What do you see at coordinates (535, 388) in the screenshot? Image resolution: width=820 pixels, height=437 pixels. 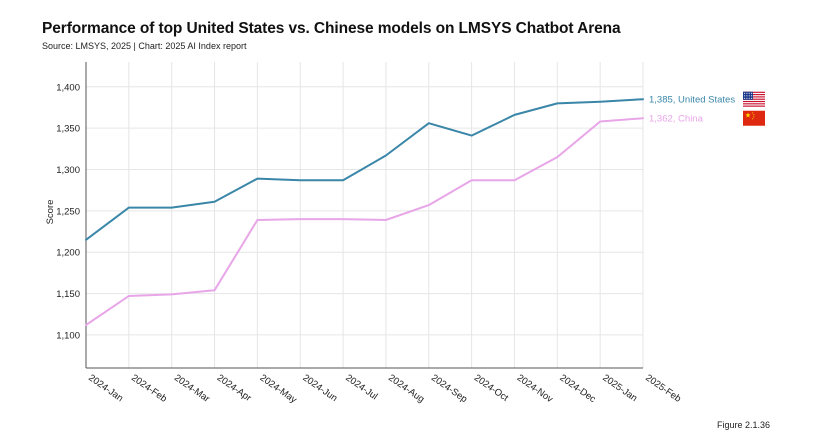 I see `x-tick-label: 2024-Nov` at bounding box center [535, 388].